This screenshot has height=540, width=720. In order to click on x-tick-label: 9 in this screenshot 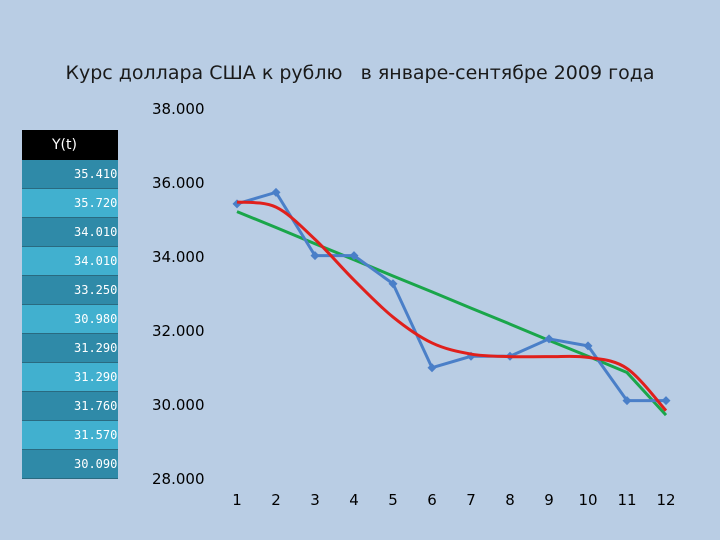, I will do `click(549, 500)`.